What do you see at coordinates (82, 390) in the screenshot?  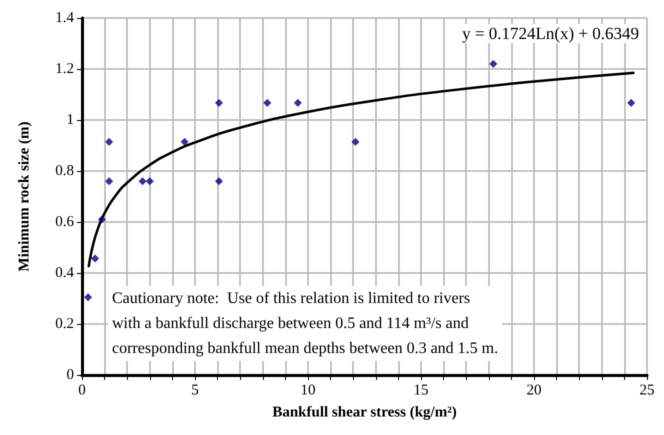 I see `x-tick-label: 0` at bounding box center [82, 390].